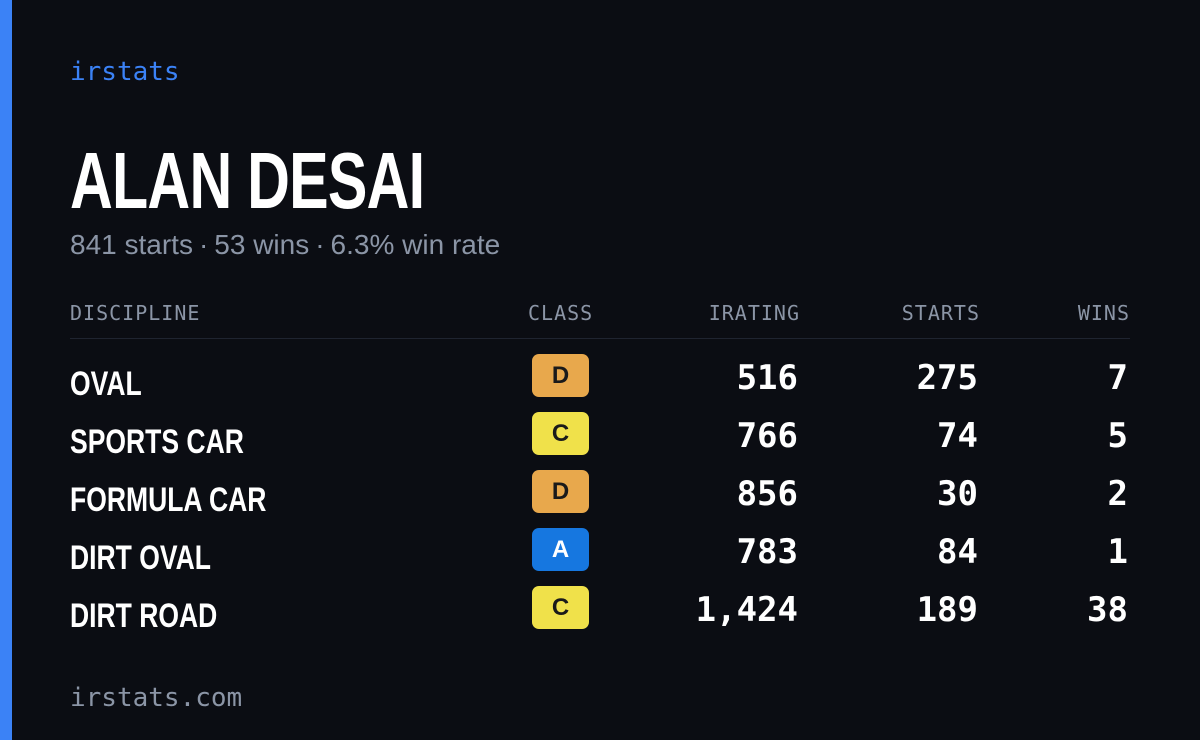 This screenshot has width=1200, height=740. I want to click on header-irating: IRATING, so click(754, 313).